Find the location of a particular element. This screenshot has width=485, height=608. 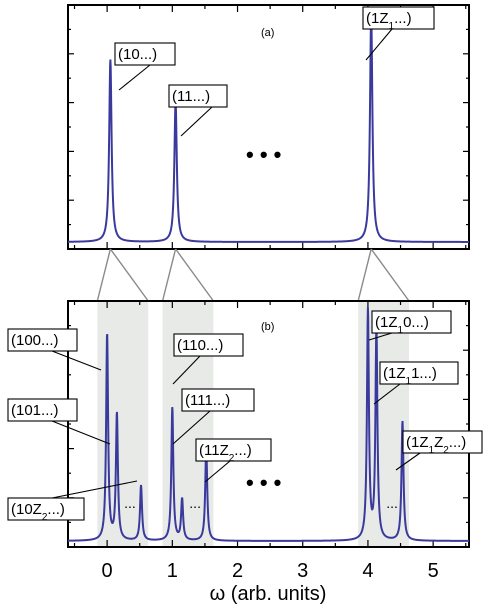

peak-label-text: (100...) is located at coordinates (35, 340).